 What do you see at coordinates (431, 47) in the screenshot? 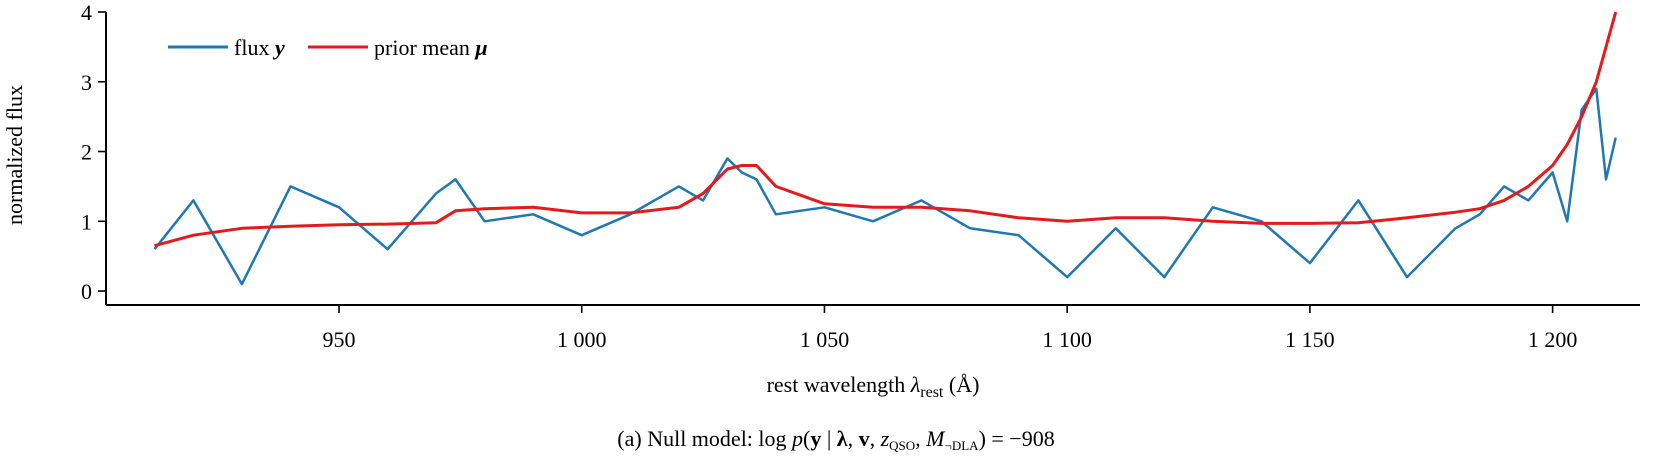
I see `legend-mean-label: prior mean μ` at bounding box center [431, 47].